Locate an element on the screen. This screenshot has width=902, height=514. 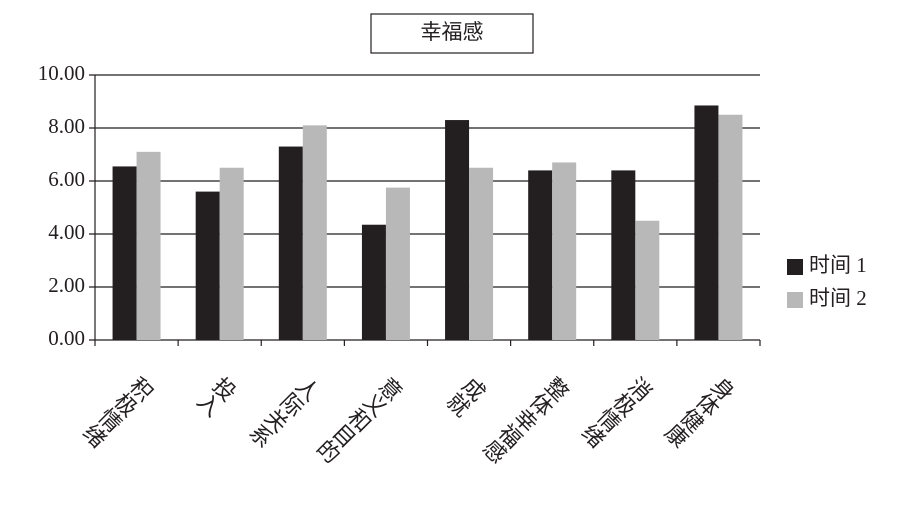
legend-label: 时间 1 is located at coordinates (838, 265).